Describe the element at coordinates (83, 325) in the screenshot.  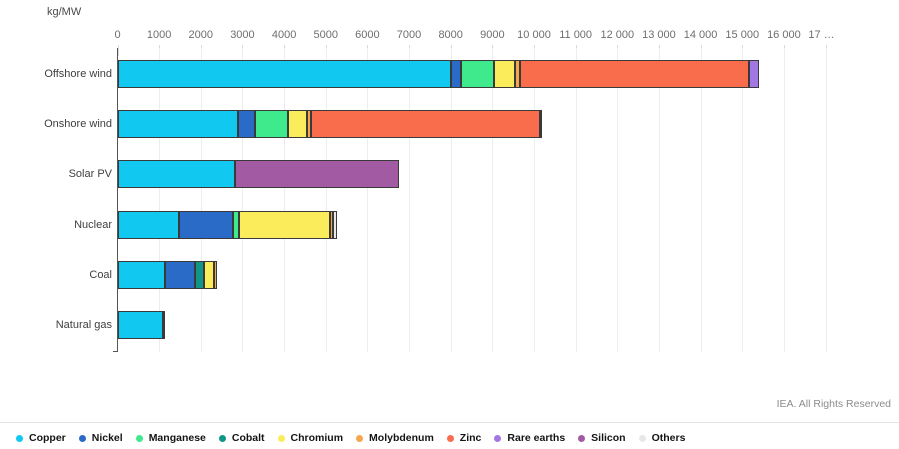
I see `category-label-natural-gas: Natural gas` at that location.